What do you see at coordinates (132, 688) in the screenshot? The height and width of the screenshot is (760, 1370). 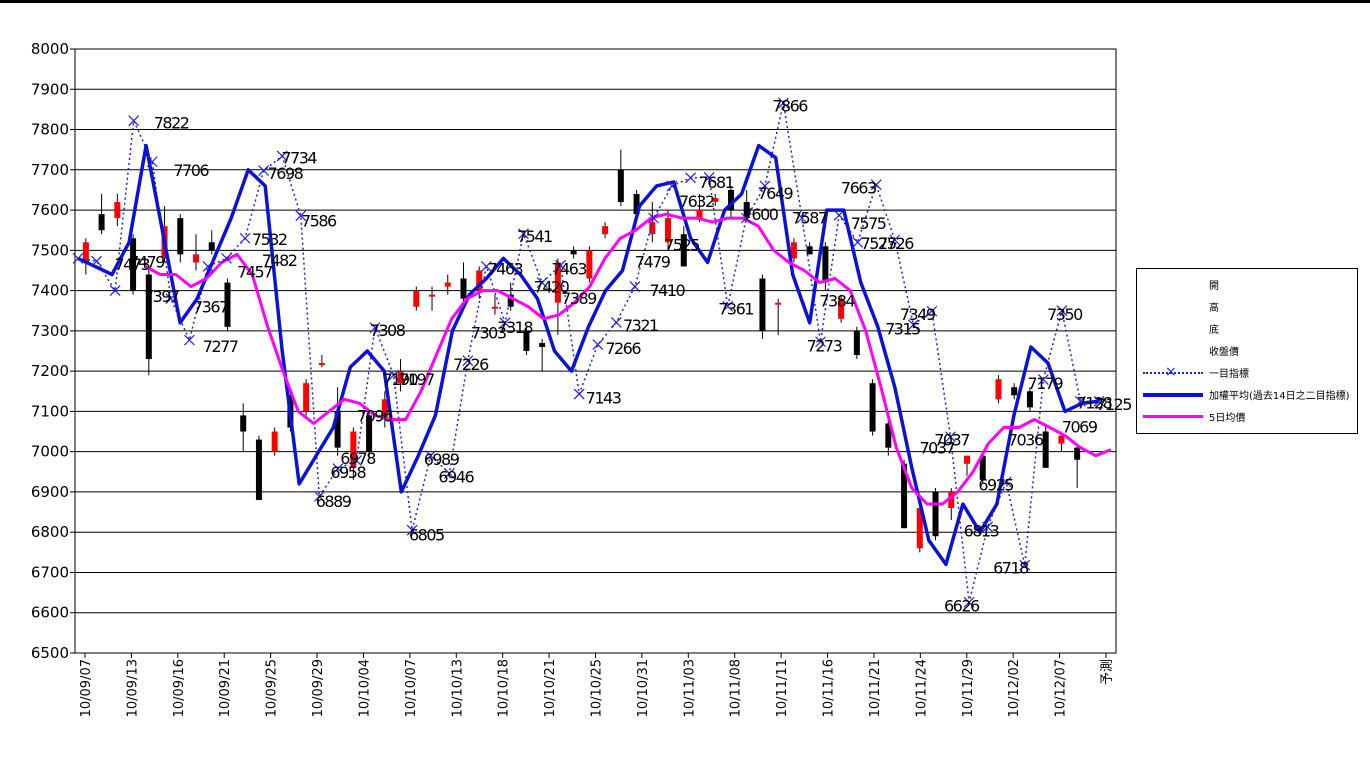 I see `x-tick-label: 10/09/13` at bounding box center [132, 688].